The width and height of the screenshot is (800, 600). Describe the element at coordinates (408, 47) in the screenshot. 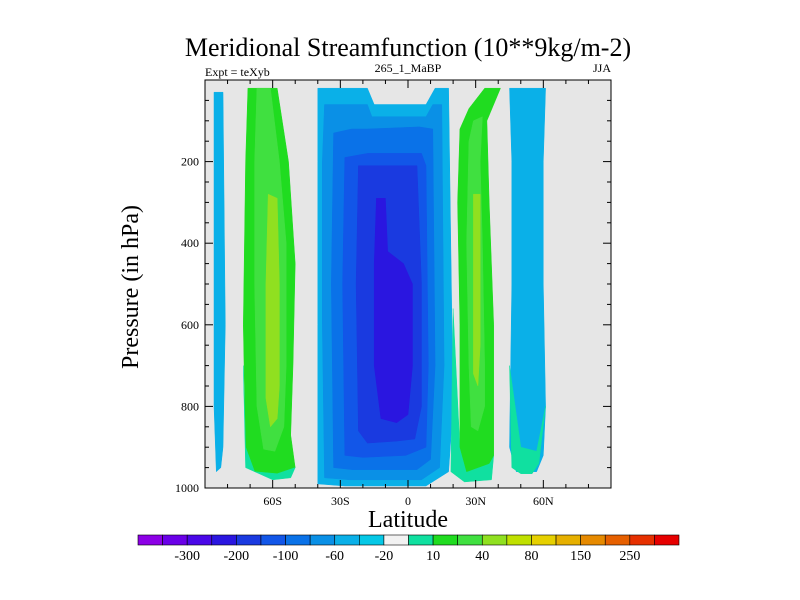

I see `chart-title: Meridional Streamfunction (10**9kg/m-2)` at that location.